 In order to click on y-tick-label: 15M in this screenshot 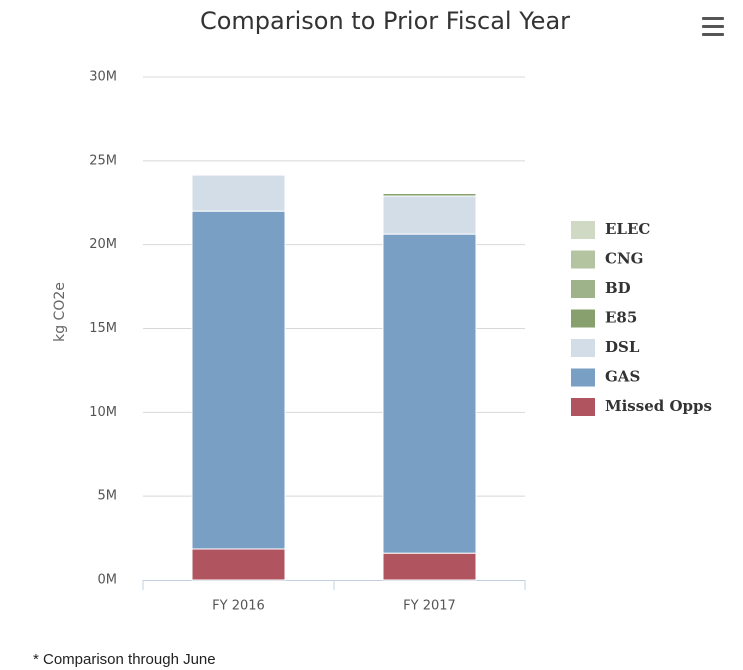, I will do `click(103, 328)`.